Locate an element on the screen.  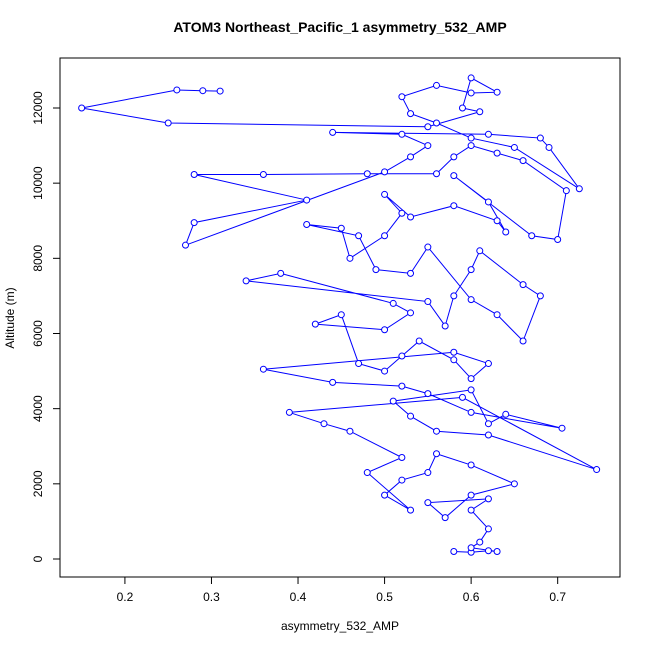
x-tick-label: 0.7 is located at coordinates (557, 597).